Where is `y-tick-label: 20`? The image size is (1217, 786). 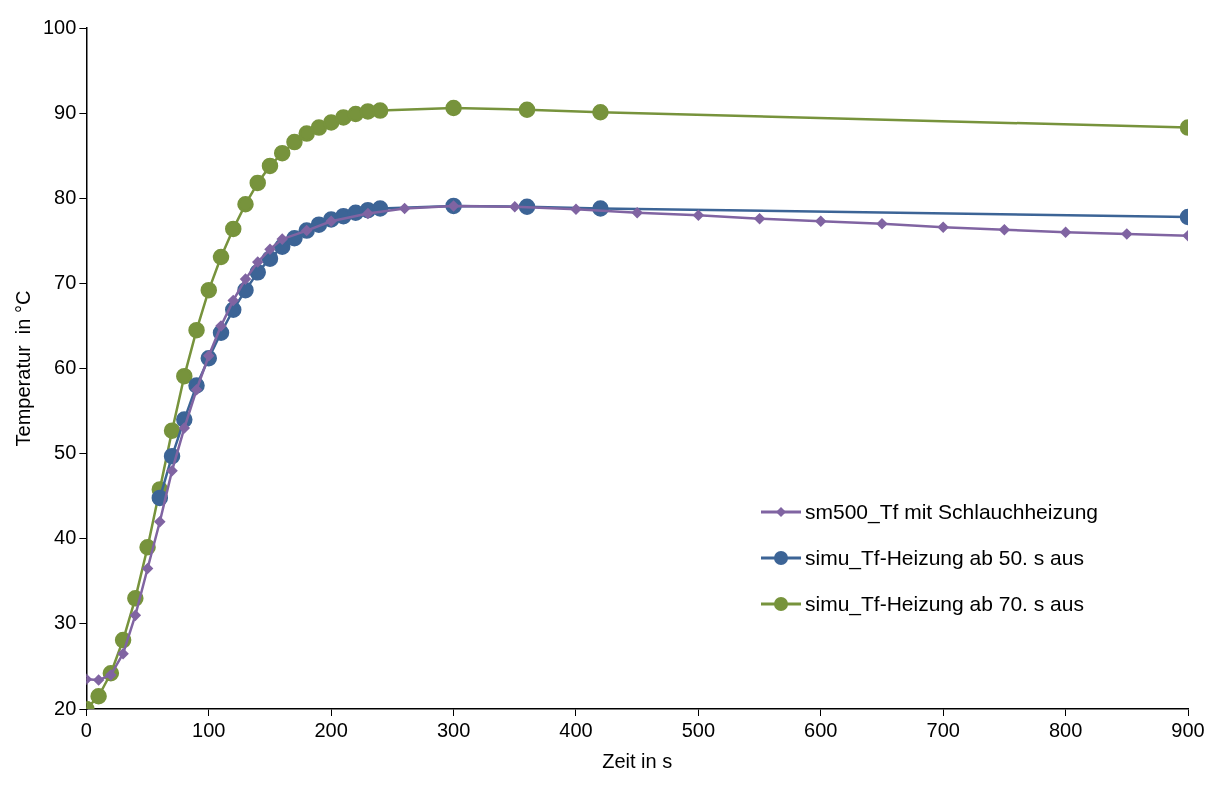
y-tick-label: 20 is located at coordinates (65, 707).